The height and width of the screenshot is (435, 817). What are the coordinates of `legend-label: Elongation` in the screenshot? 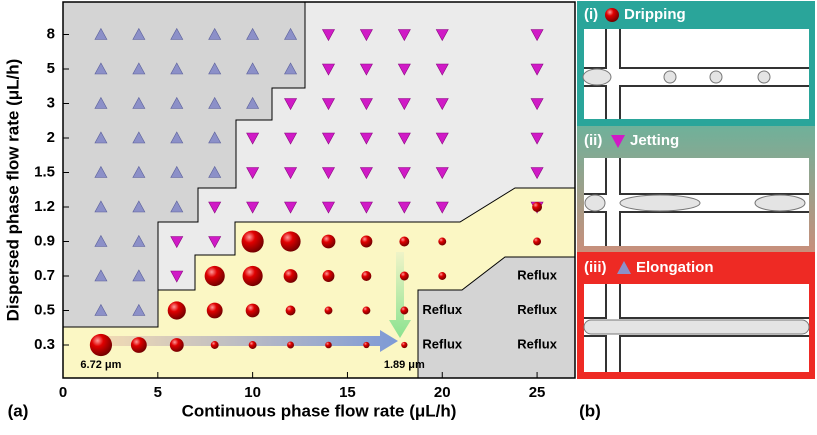 It's located at (675, 267).